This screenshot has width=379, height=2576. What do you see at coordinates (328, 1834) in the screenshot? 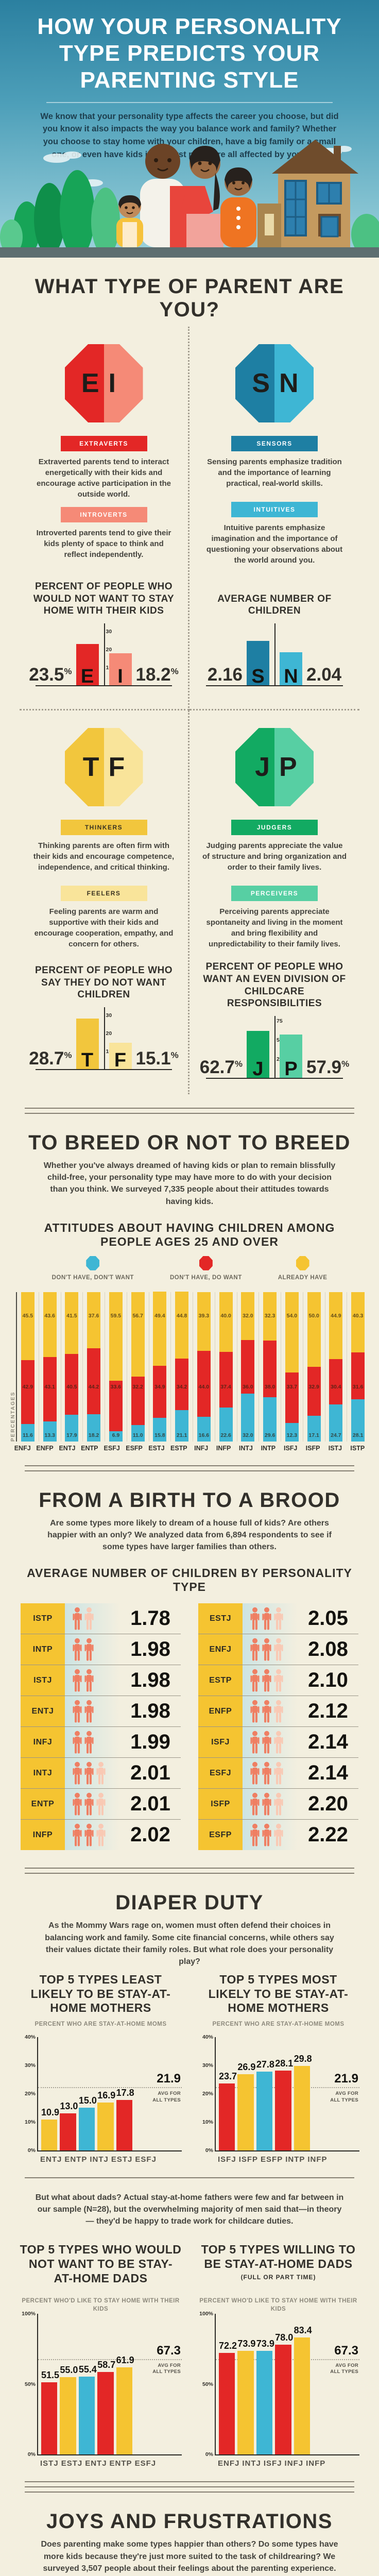
I see `avg-children-value: 2.22` at bounding box center [328, 1834].